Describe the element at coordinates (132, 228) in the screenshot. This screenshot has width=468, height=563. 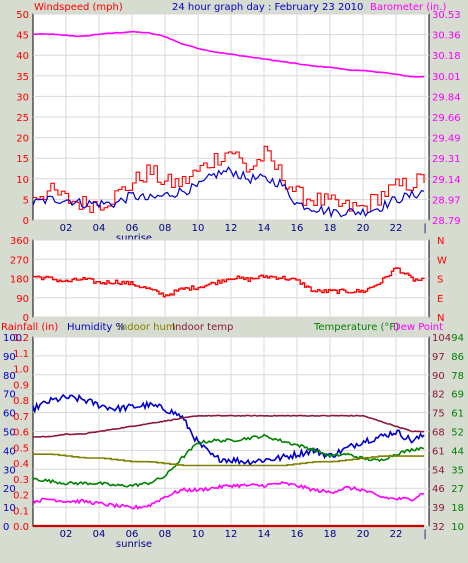
I see `x-tick-label: 06` at that location.